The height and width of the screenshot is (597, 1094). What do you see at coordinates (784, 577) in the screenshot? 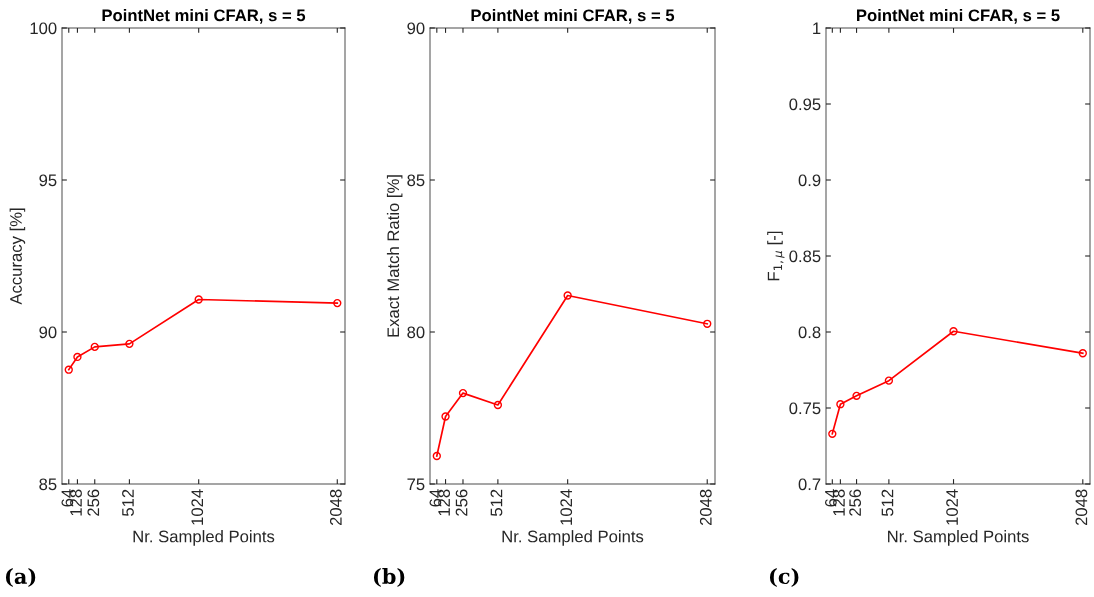
I see `text: (c)` at bounding box center [784, 577].